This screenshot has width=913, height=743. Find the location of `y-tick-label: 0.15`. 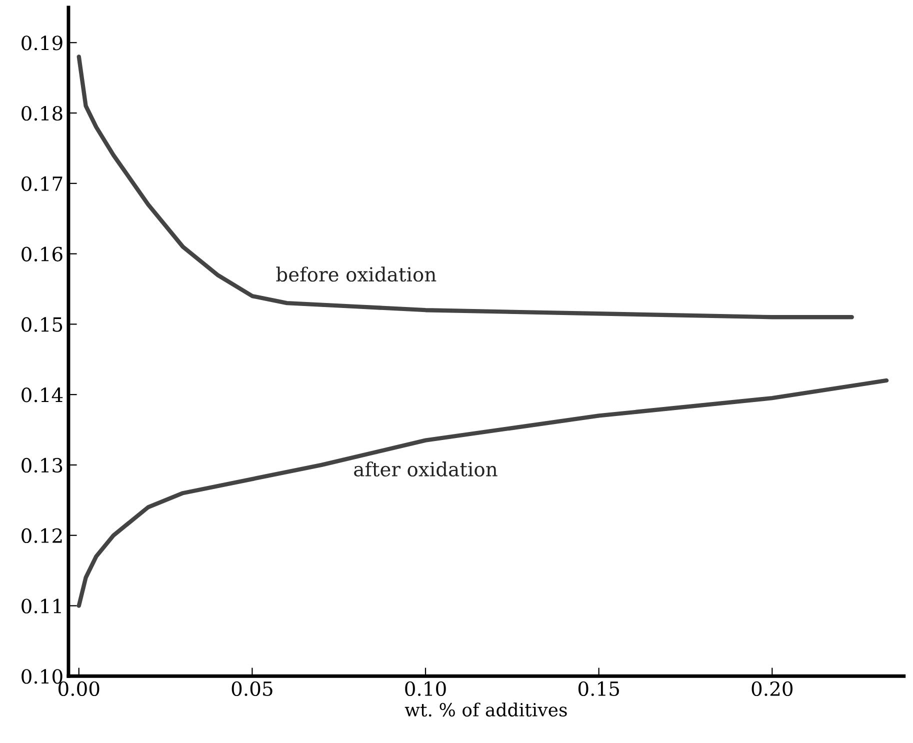

y-tick-label: 0.15 is located at coordinates (42, 324).